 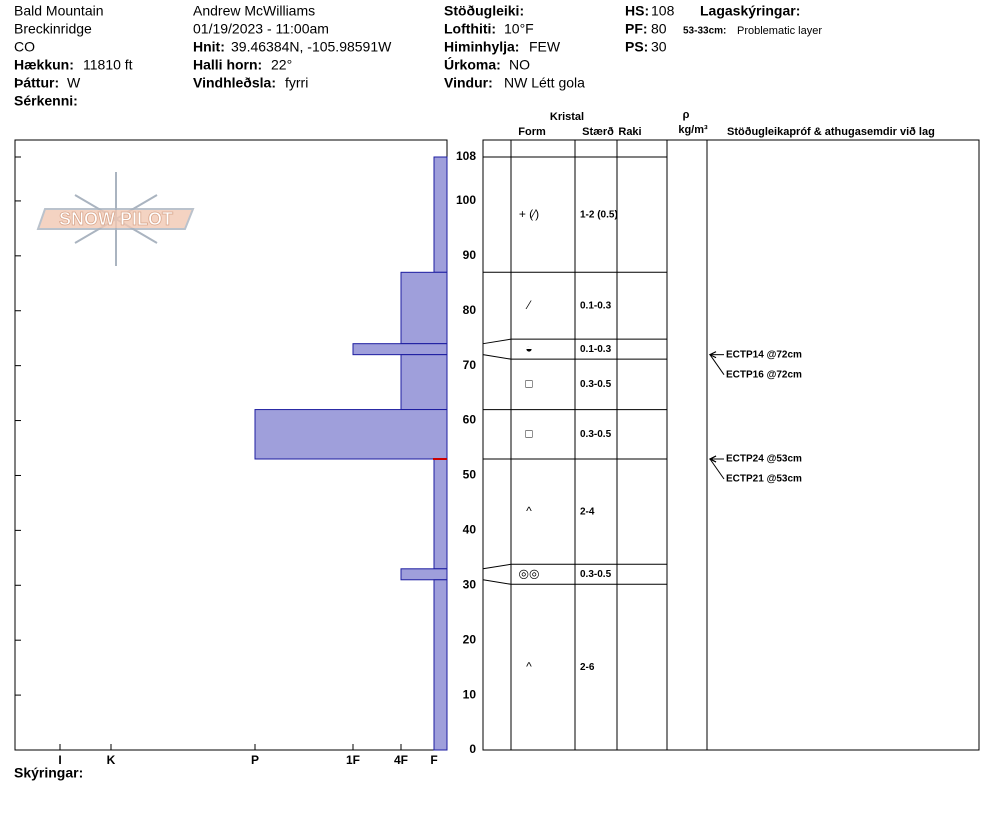 What do you see at coordinates (470, 530) in the screenshot?
I see `y-tick-label: 40` at bounding box center [470, 530].